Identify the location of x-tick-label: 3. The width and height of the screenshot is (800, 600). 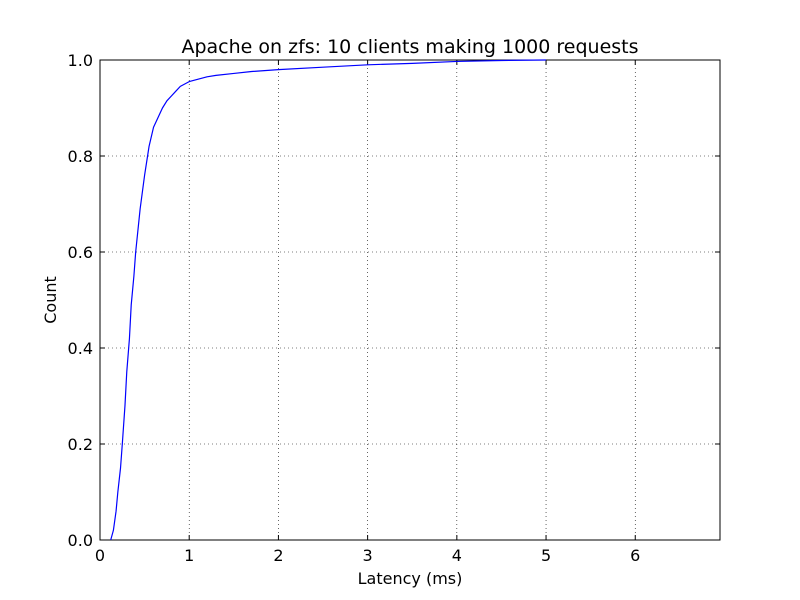
(368, 555).